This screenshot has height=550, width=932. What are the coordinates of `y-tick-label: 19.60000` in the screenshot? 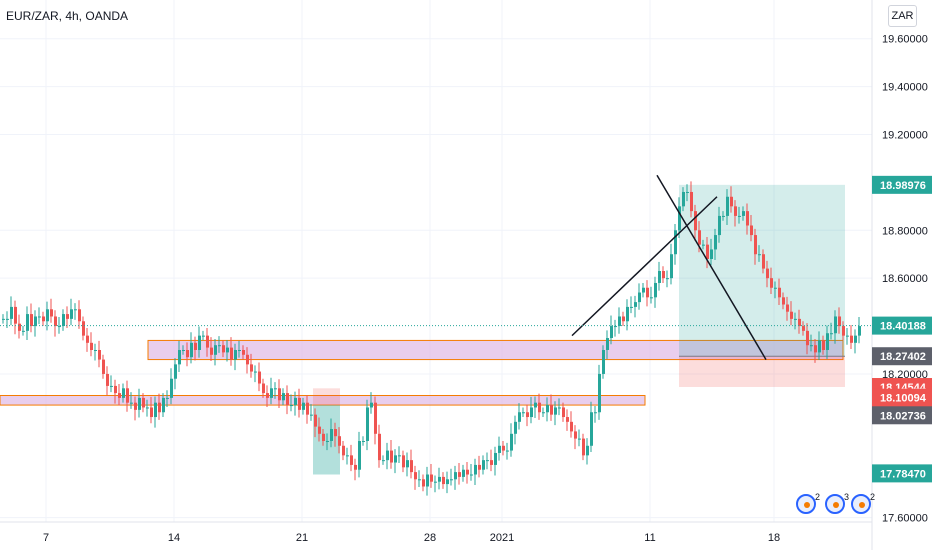 It's located at (905, 40).